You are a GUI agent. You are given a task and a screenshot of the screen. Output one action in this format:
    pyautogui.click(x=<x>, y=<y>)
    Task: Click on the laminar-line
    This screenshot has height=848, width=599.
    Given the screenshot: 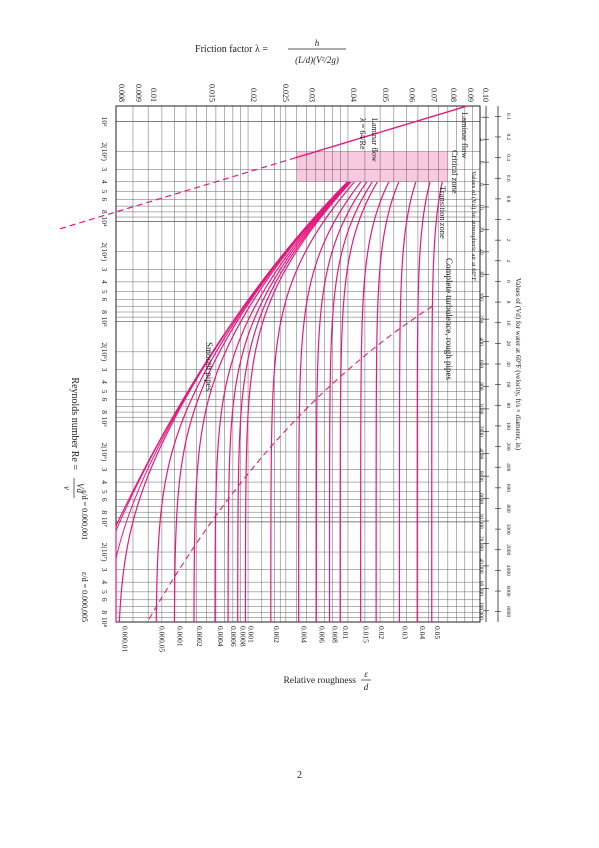 What is the action you would take?
    pyautogui.click(x=381, y=132)
    